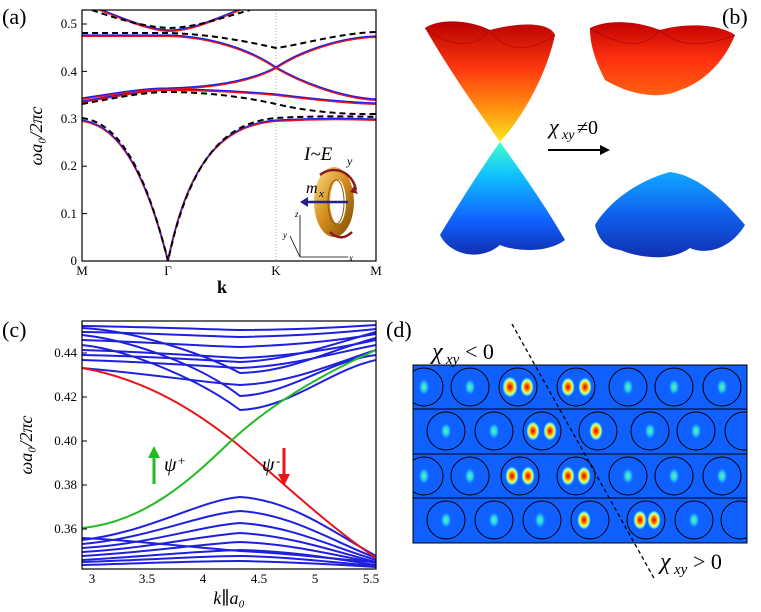  I want to click on axis-x: x, so click(350, 258).